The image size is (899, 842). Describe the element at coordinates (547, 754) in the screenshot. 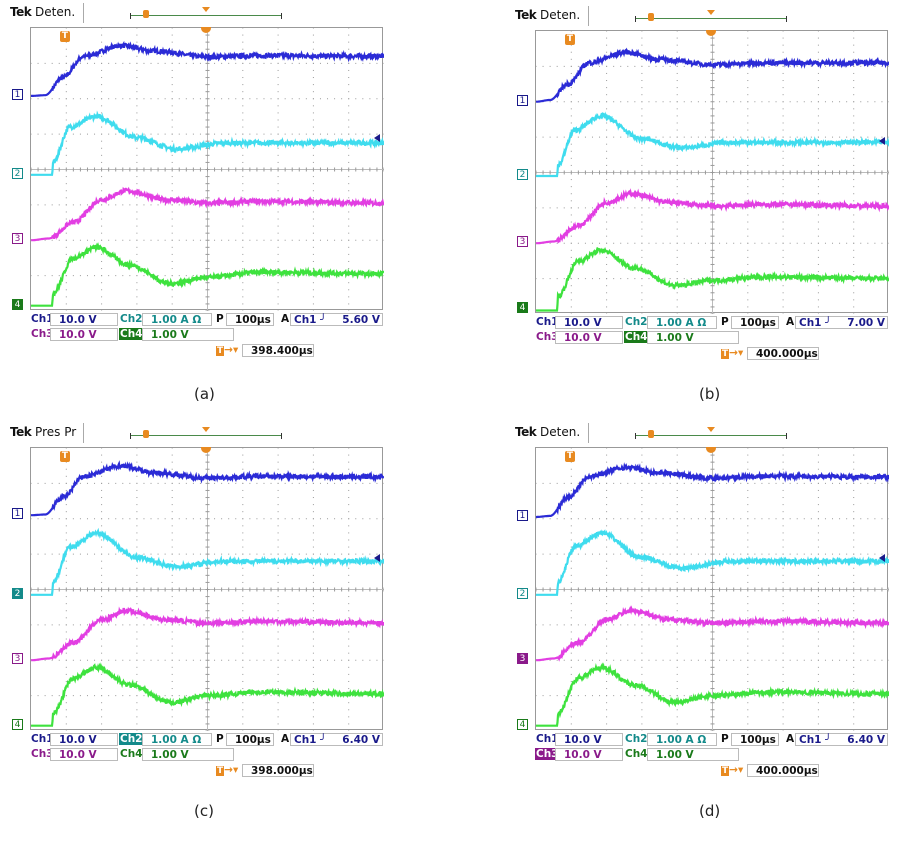

I see `ch3-label: Ch3` at that location.